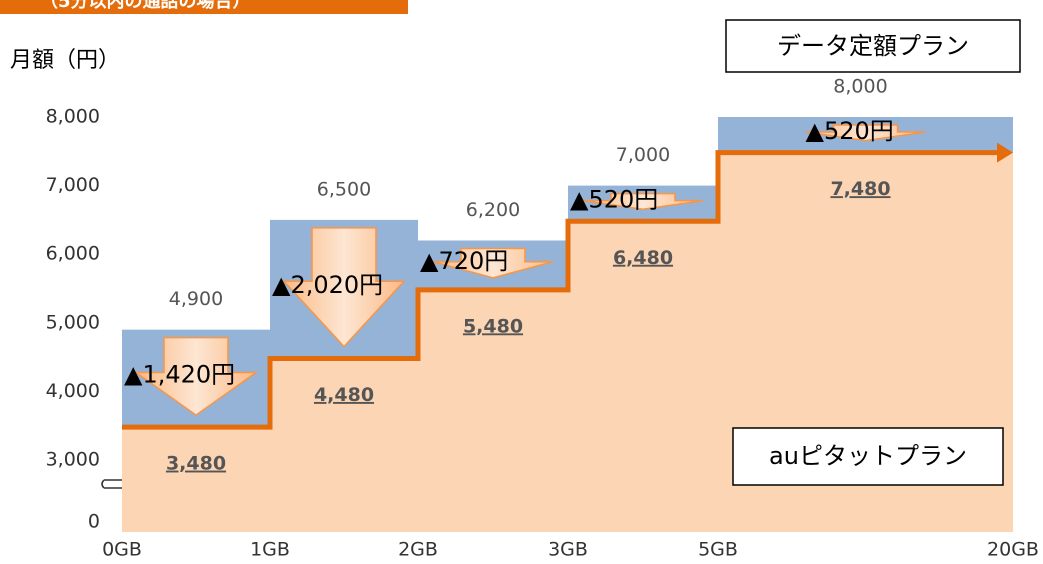 This screenshot has width=1043, height=564. What do you see at coordinates (464, 261) in the screenshot?
I see `saving-label: ▲720円` at bounding box center [464, 261].